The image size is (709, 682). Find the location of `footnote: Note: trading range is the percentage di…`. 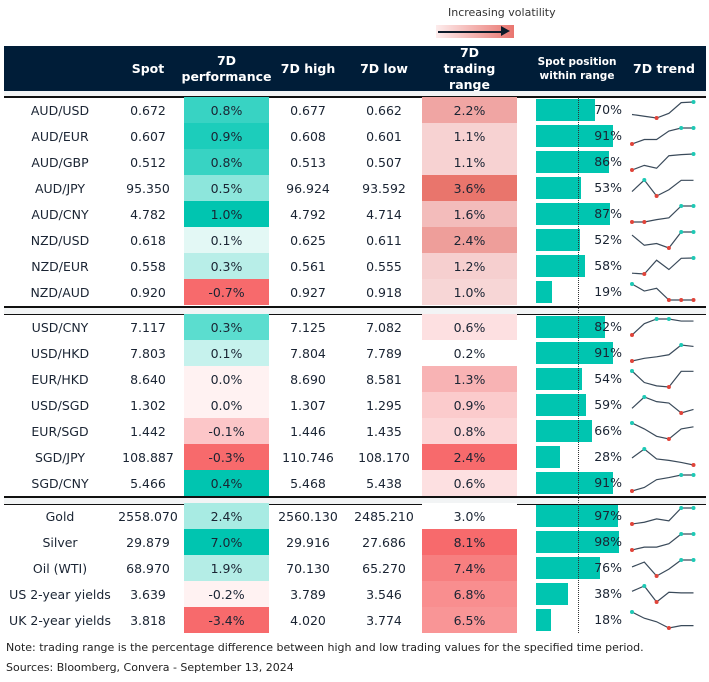

footnote: Note: trading range is the percentage di… is located at coordinates (325, 647).